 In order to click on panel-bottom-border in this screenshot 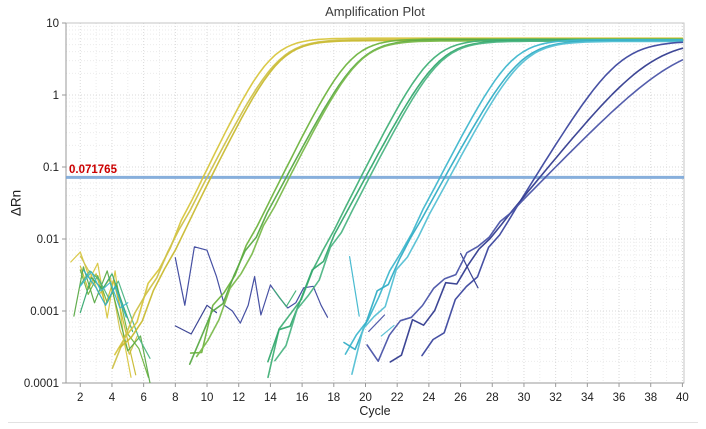, I will do `click(353, 422)`.